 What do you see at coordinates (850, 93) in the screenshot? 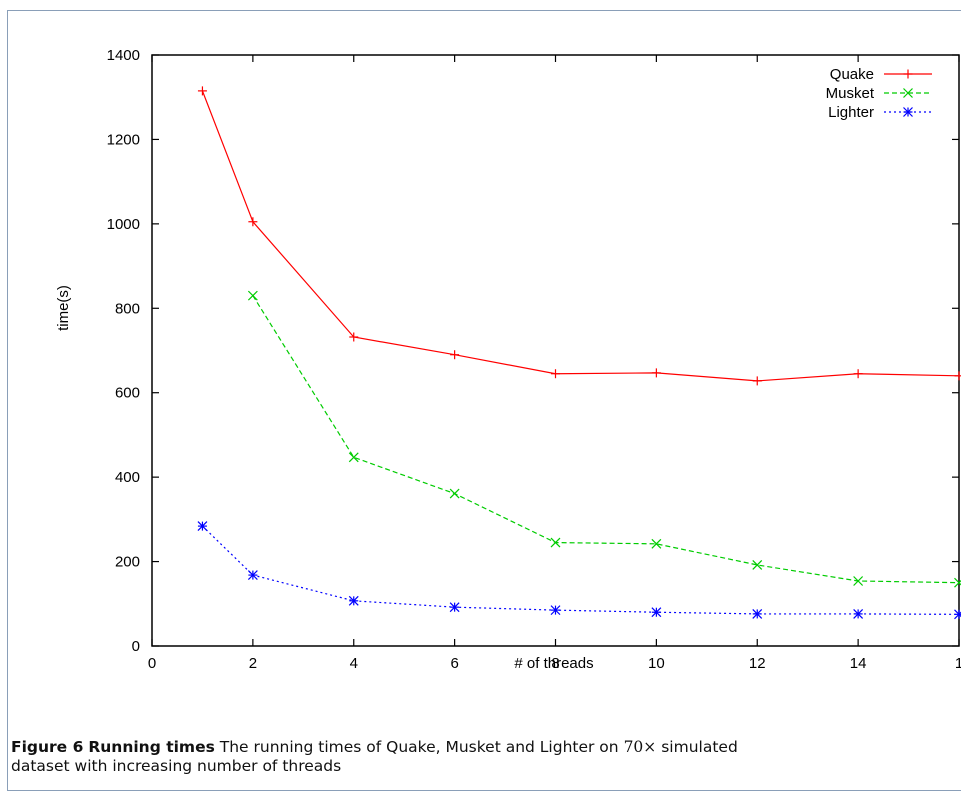
I see `legend-label-musket: Musket` at bounding box center [850, 93].